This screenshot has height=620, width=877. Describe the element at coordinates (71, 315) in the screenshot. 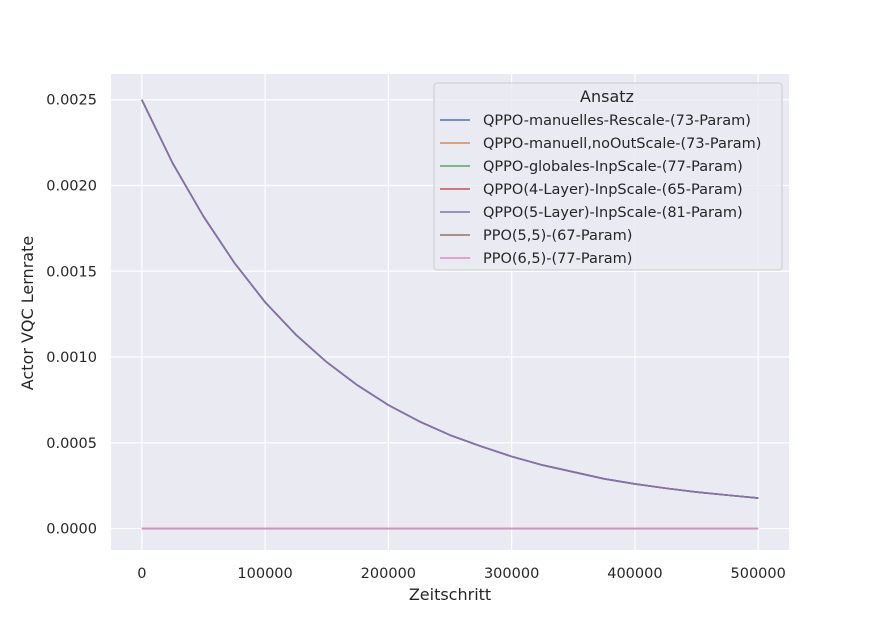

I see `y-tick-labels: 0.0000 0.0005 0.0010 0.0015 0.0020 0.0025` at that location.